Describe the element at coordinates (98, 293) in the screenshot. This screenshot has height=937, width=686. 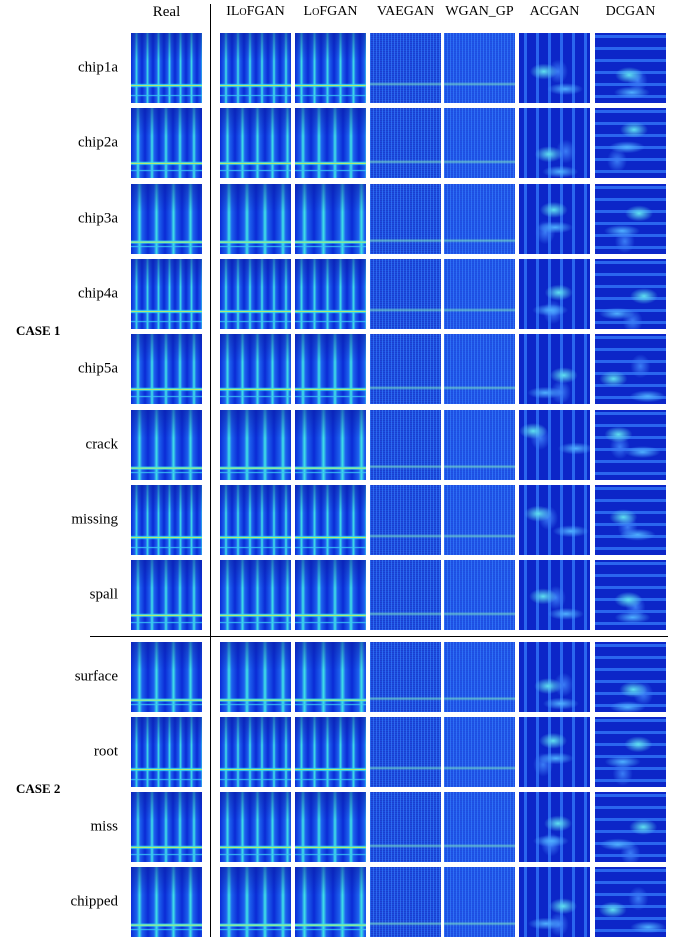
I see `row-label: chip4a` at that location.